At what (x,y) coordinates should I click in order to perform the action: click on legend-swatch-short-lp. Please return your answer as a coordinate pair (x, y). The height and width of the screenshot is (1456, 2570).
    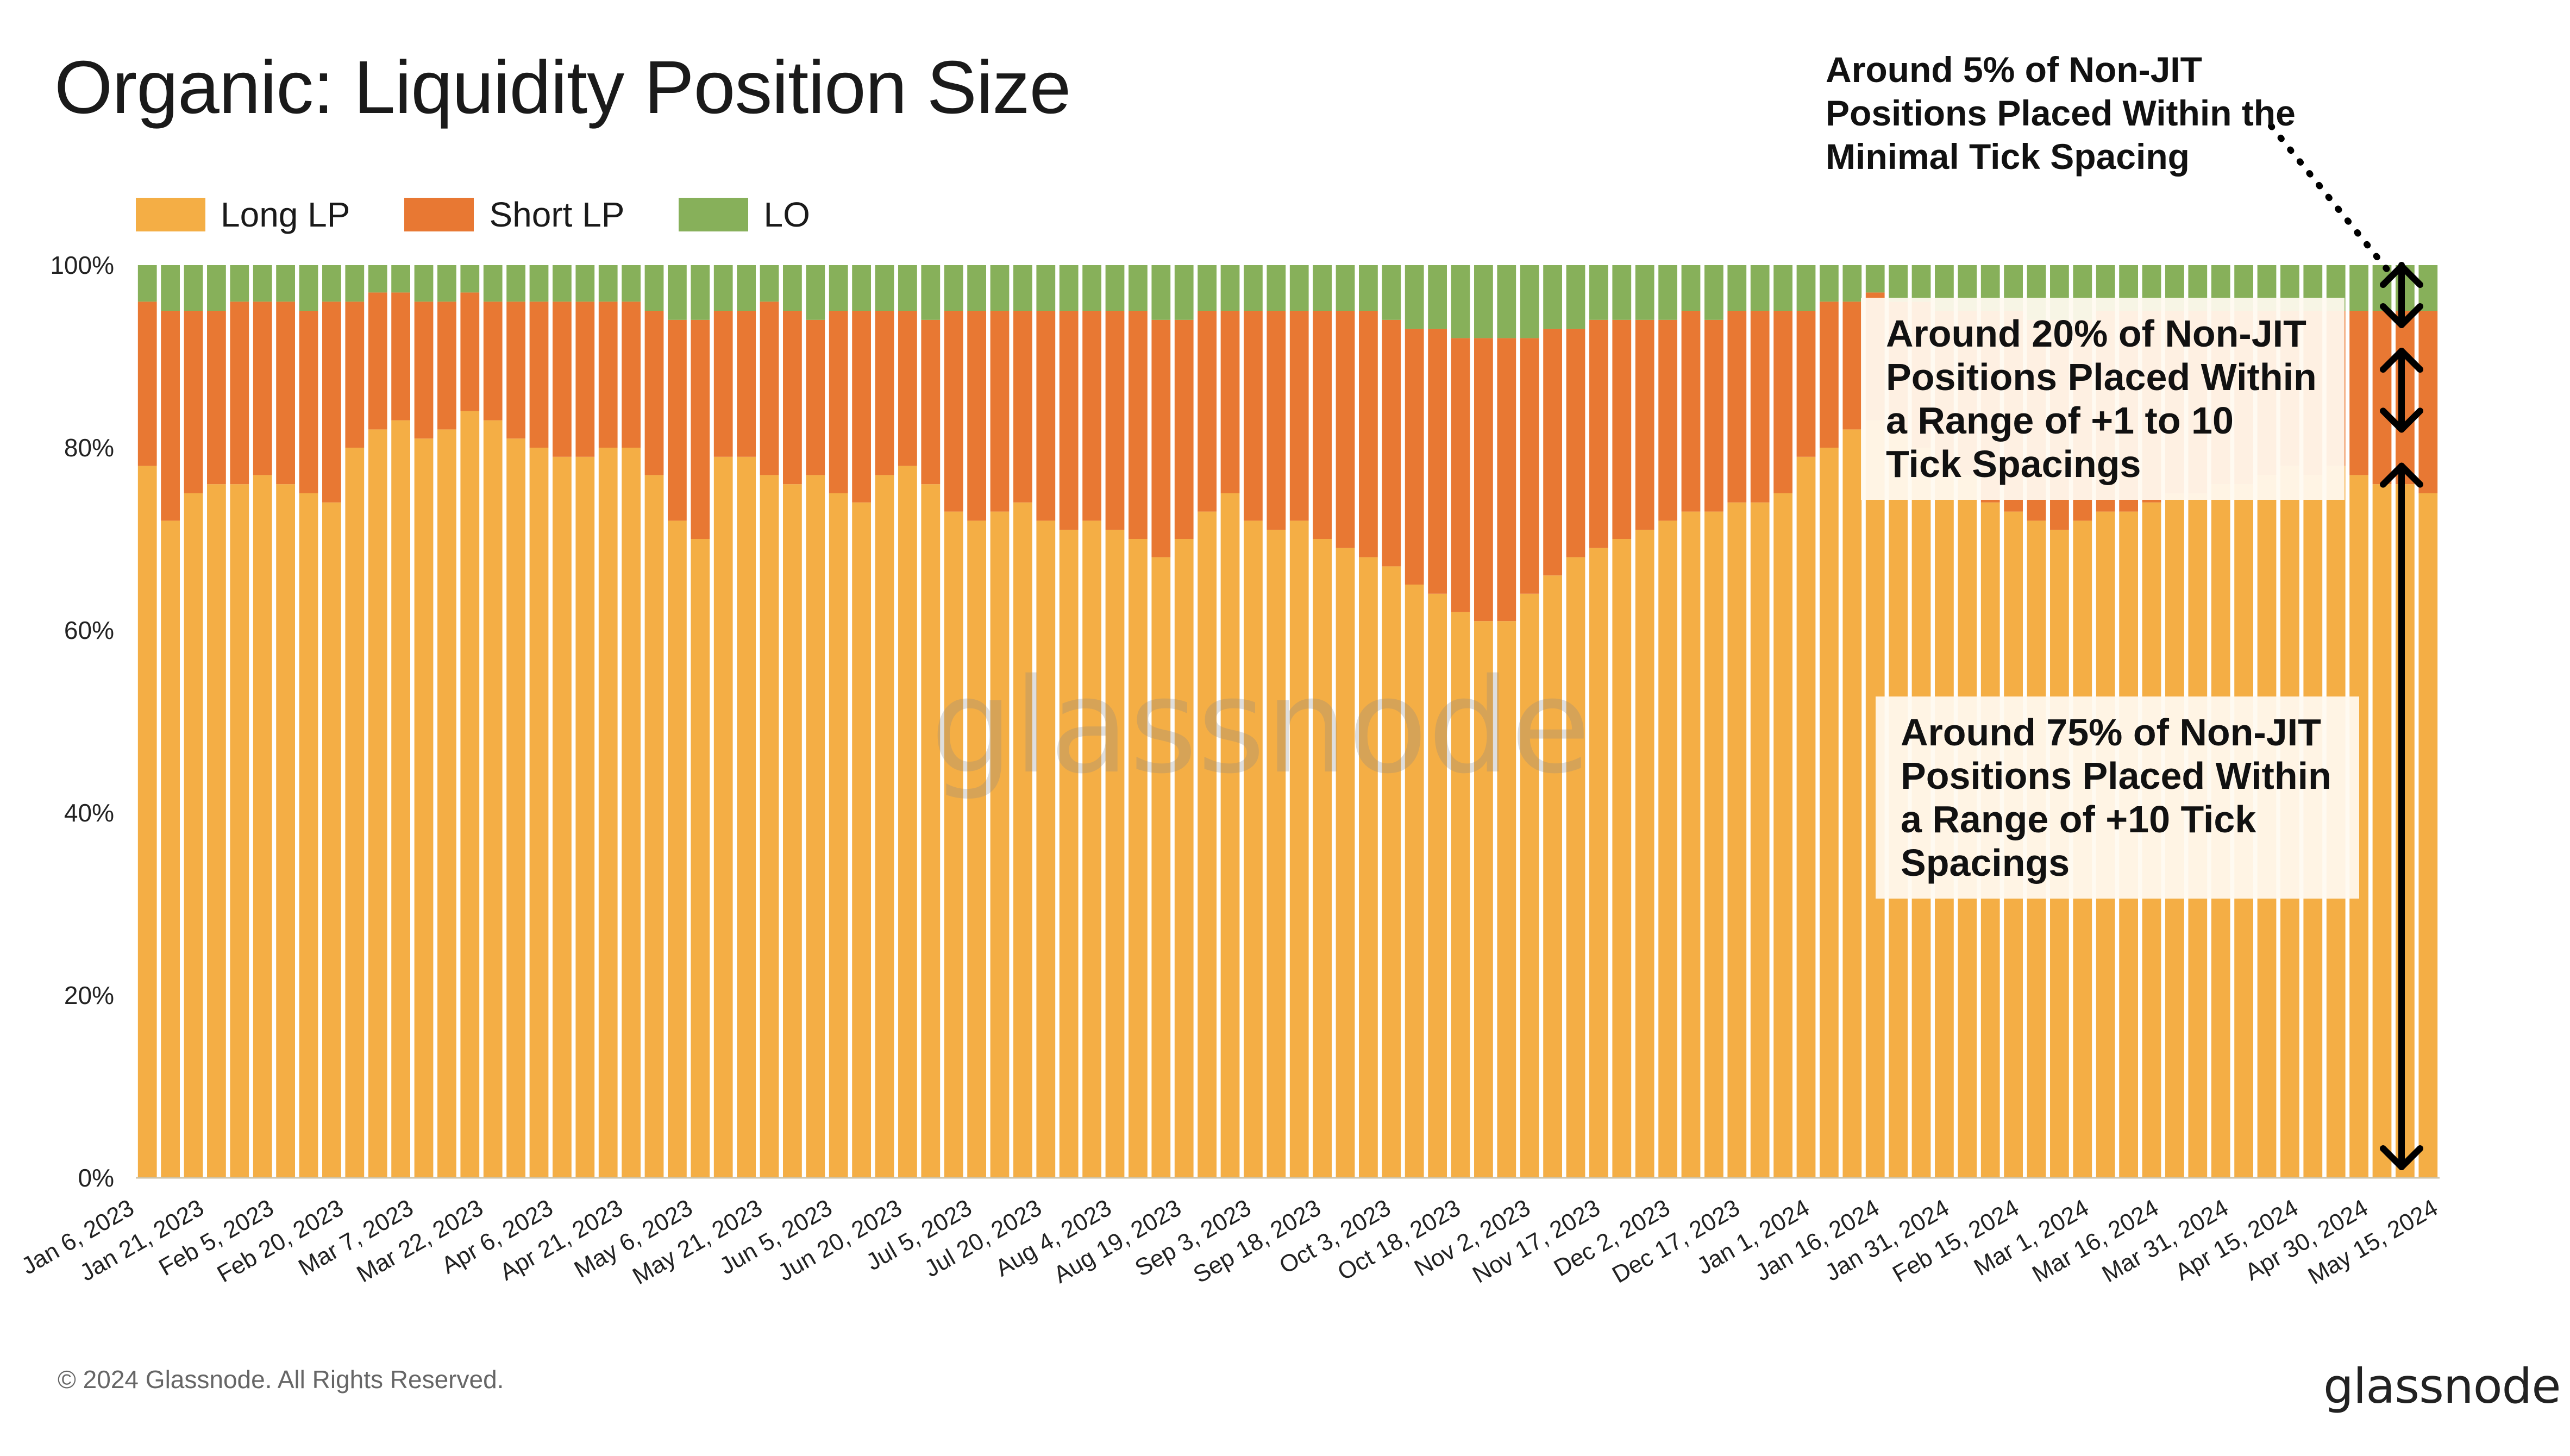
    Looking at the image, I should click on (439, 214).